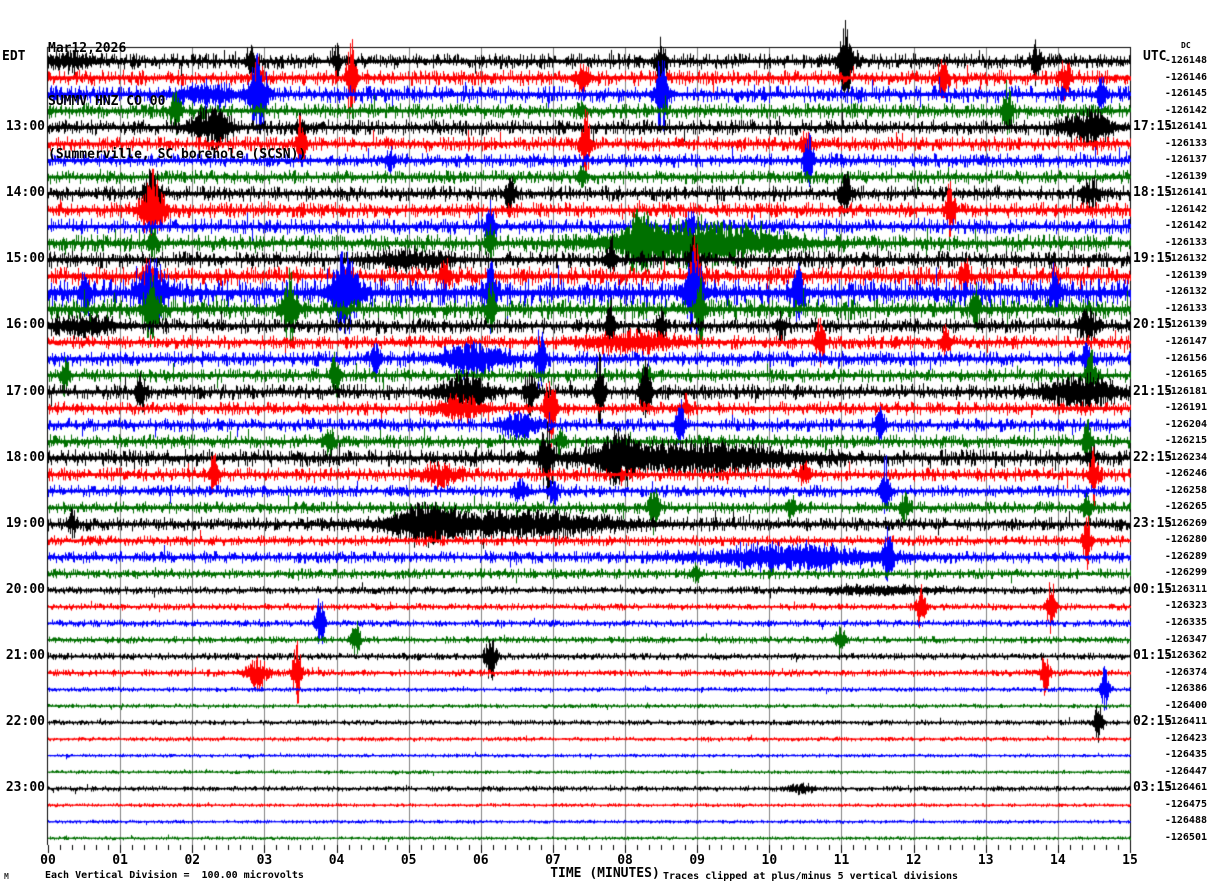 The height and width of the screenshot is (886, 1210). Describe the element at coordinates (1153, 457) in the screenshot. I see `utc-time-label: 22:15` at that location.